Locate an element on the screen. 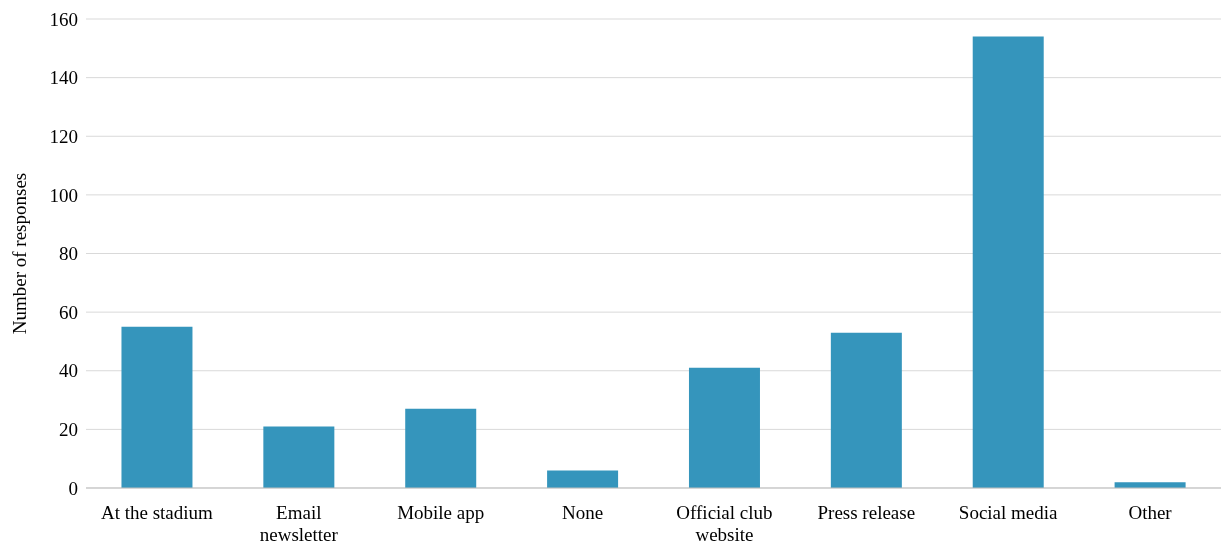 The height and width of the screenshot is (553, 1231). x-tick-label: Official club website is located at coordinates (724, 523).